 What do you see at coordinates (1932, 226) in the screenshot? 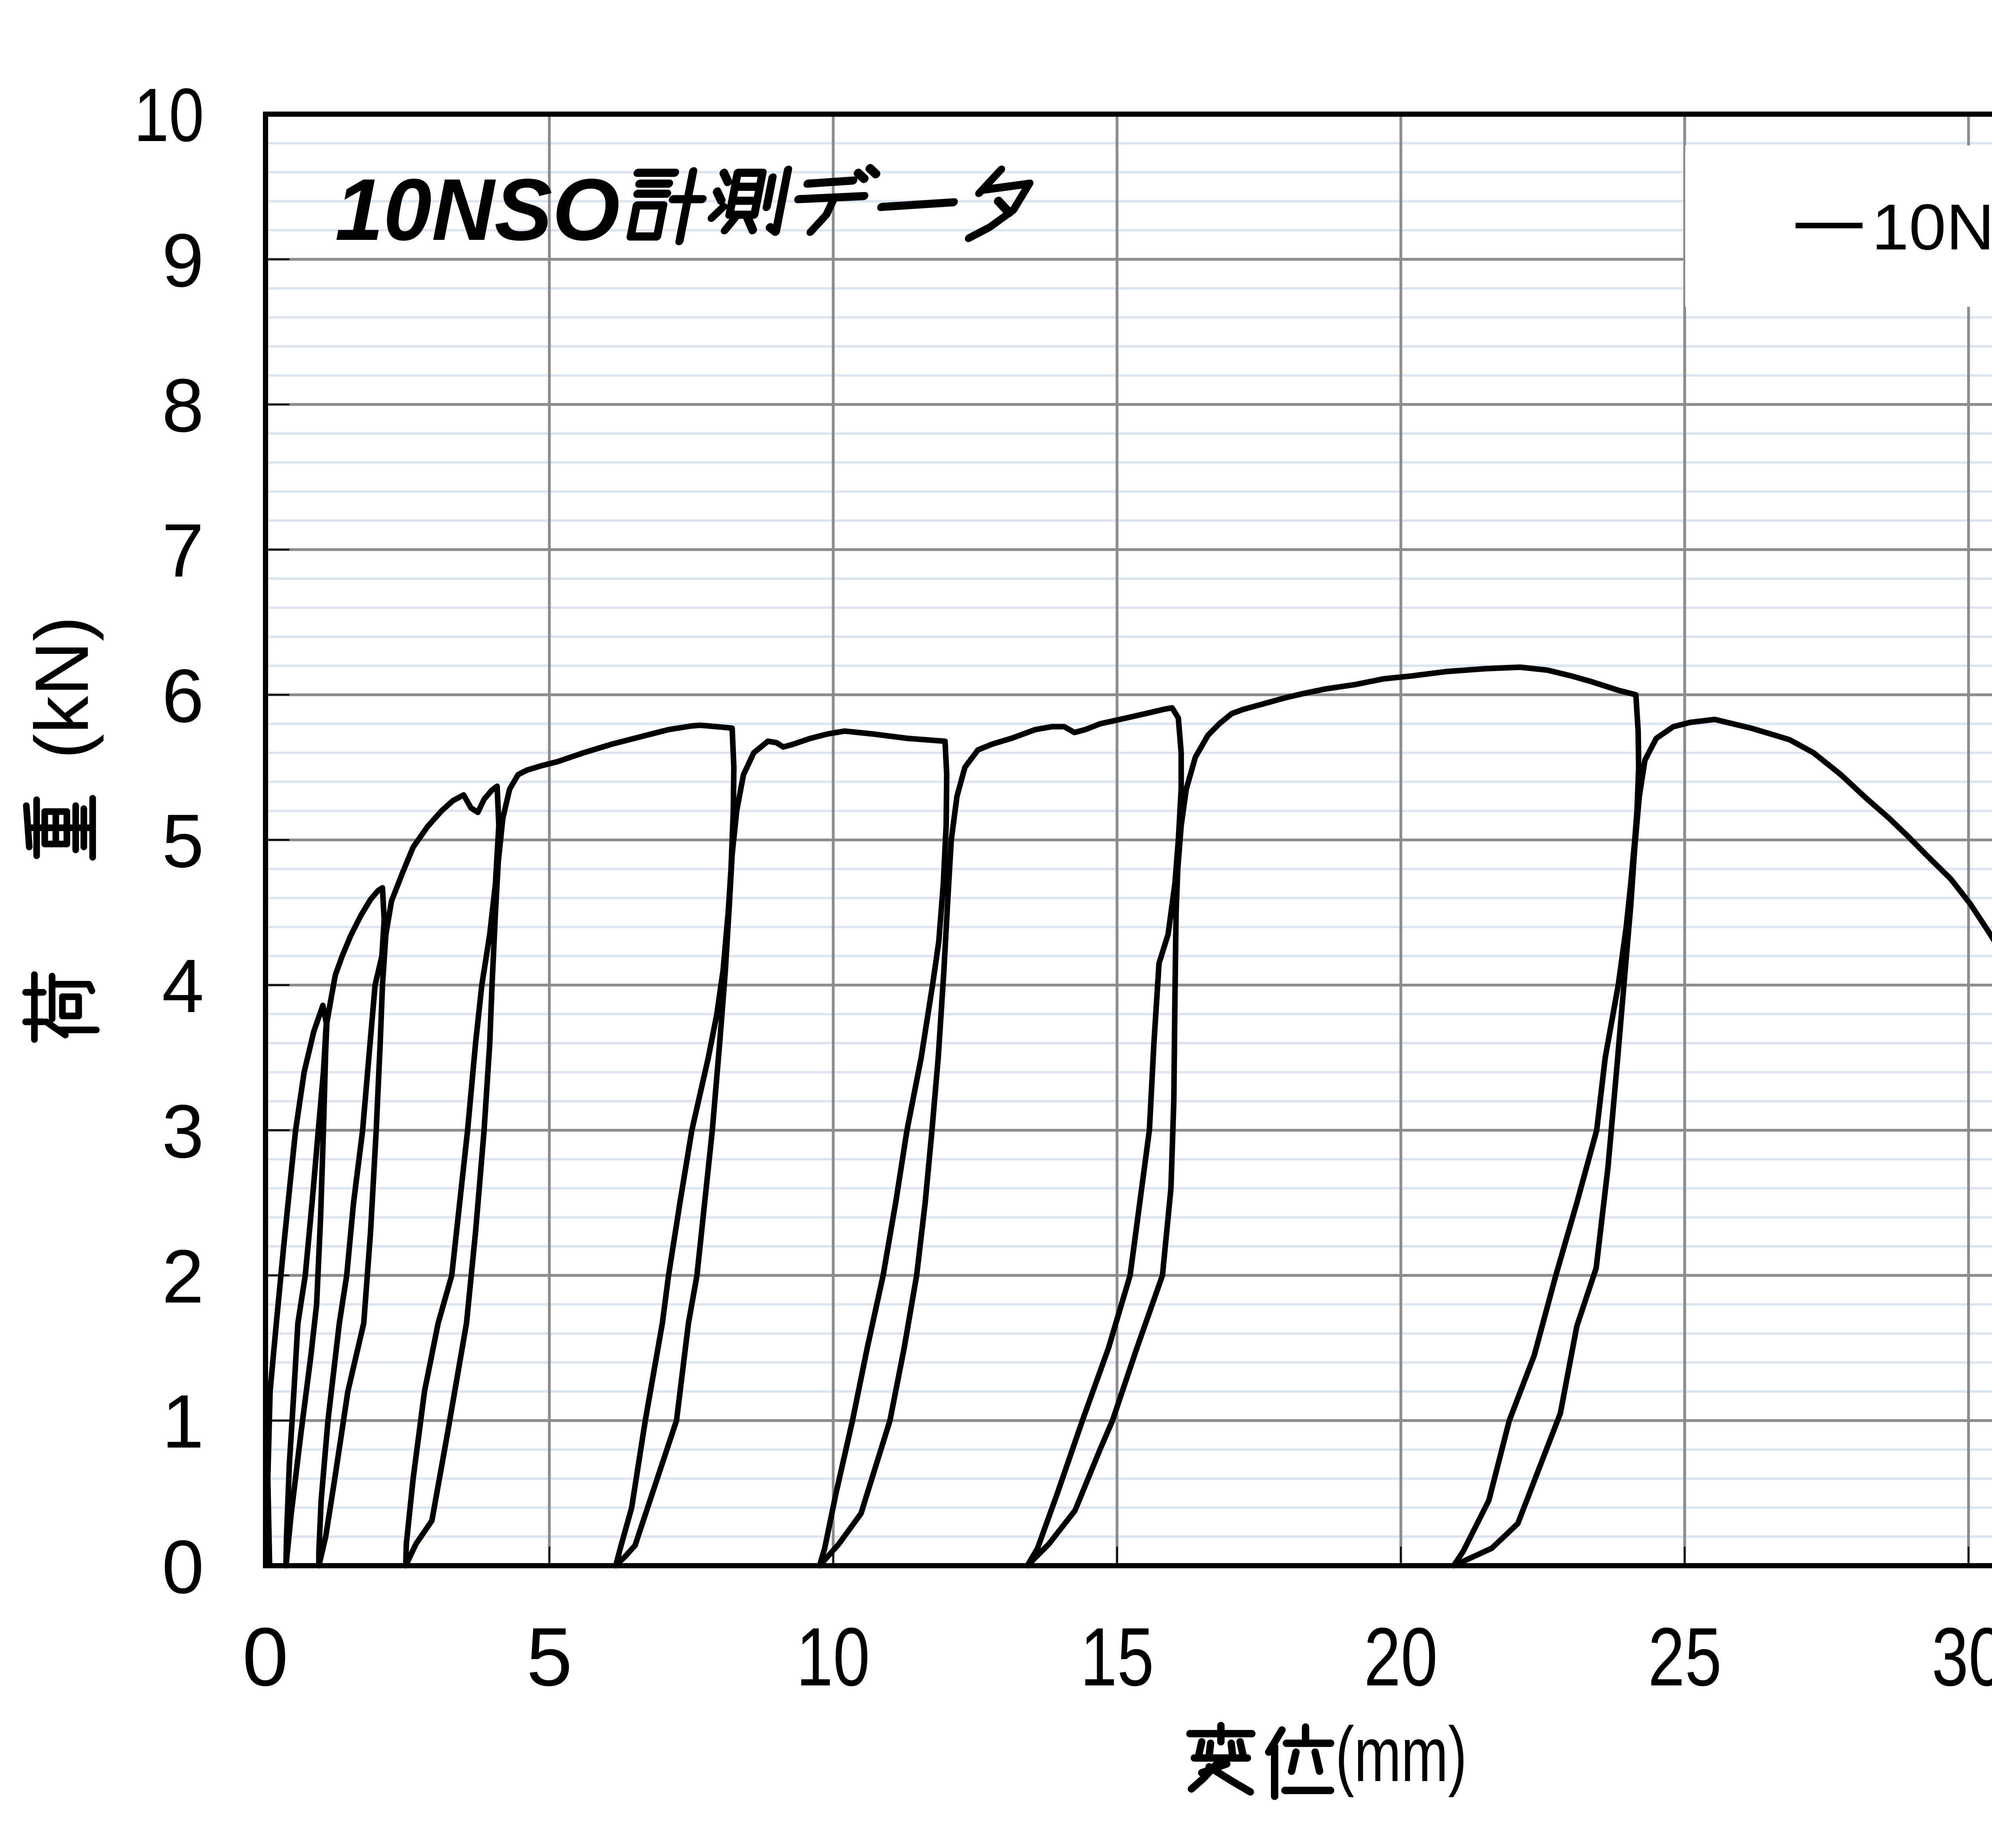
I see `svg-text: 10NSO-6` at bounding box center [1932, 226].